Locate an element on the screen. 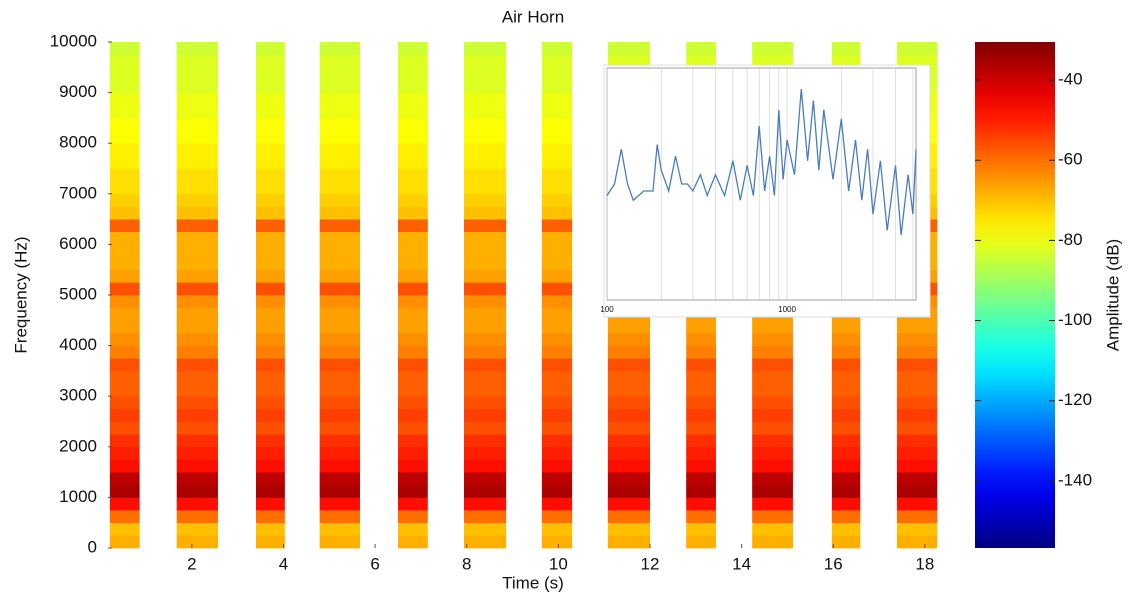  line-series is located at coordinates (761, 162).